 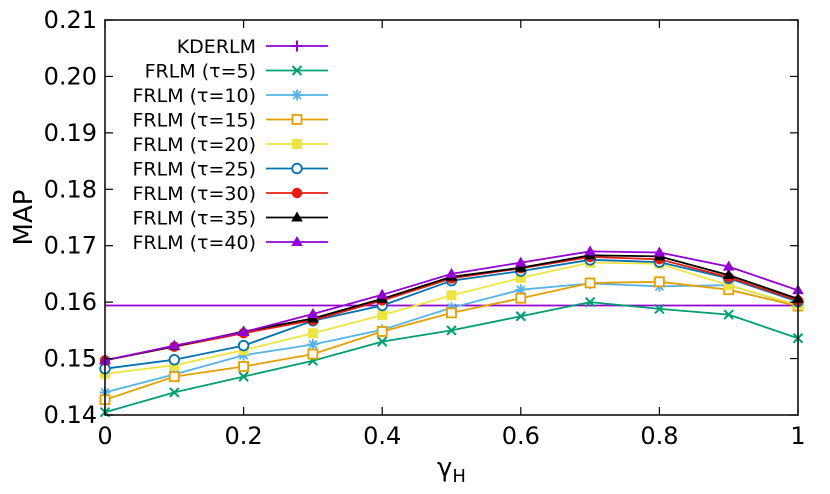 I want to click on legend-entry: FRLM (τ=30), so click(x=230, y=194).